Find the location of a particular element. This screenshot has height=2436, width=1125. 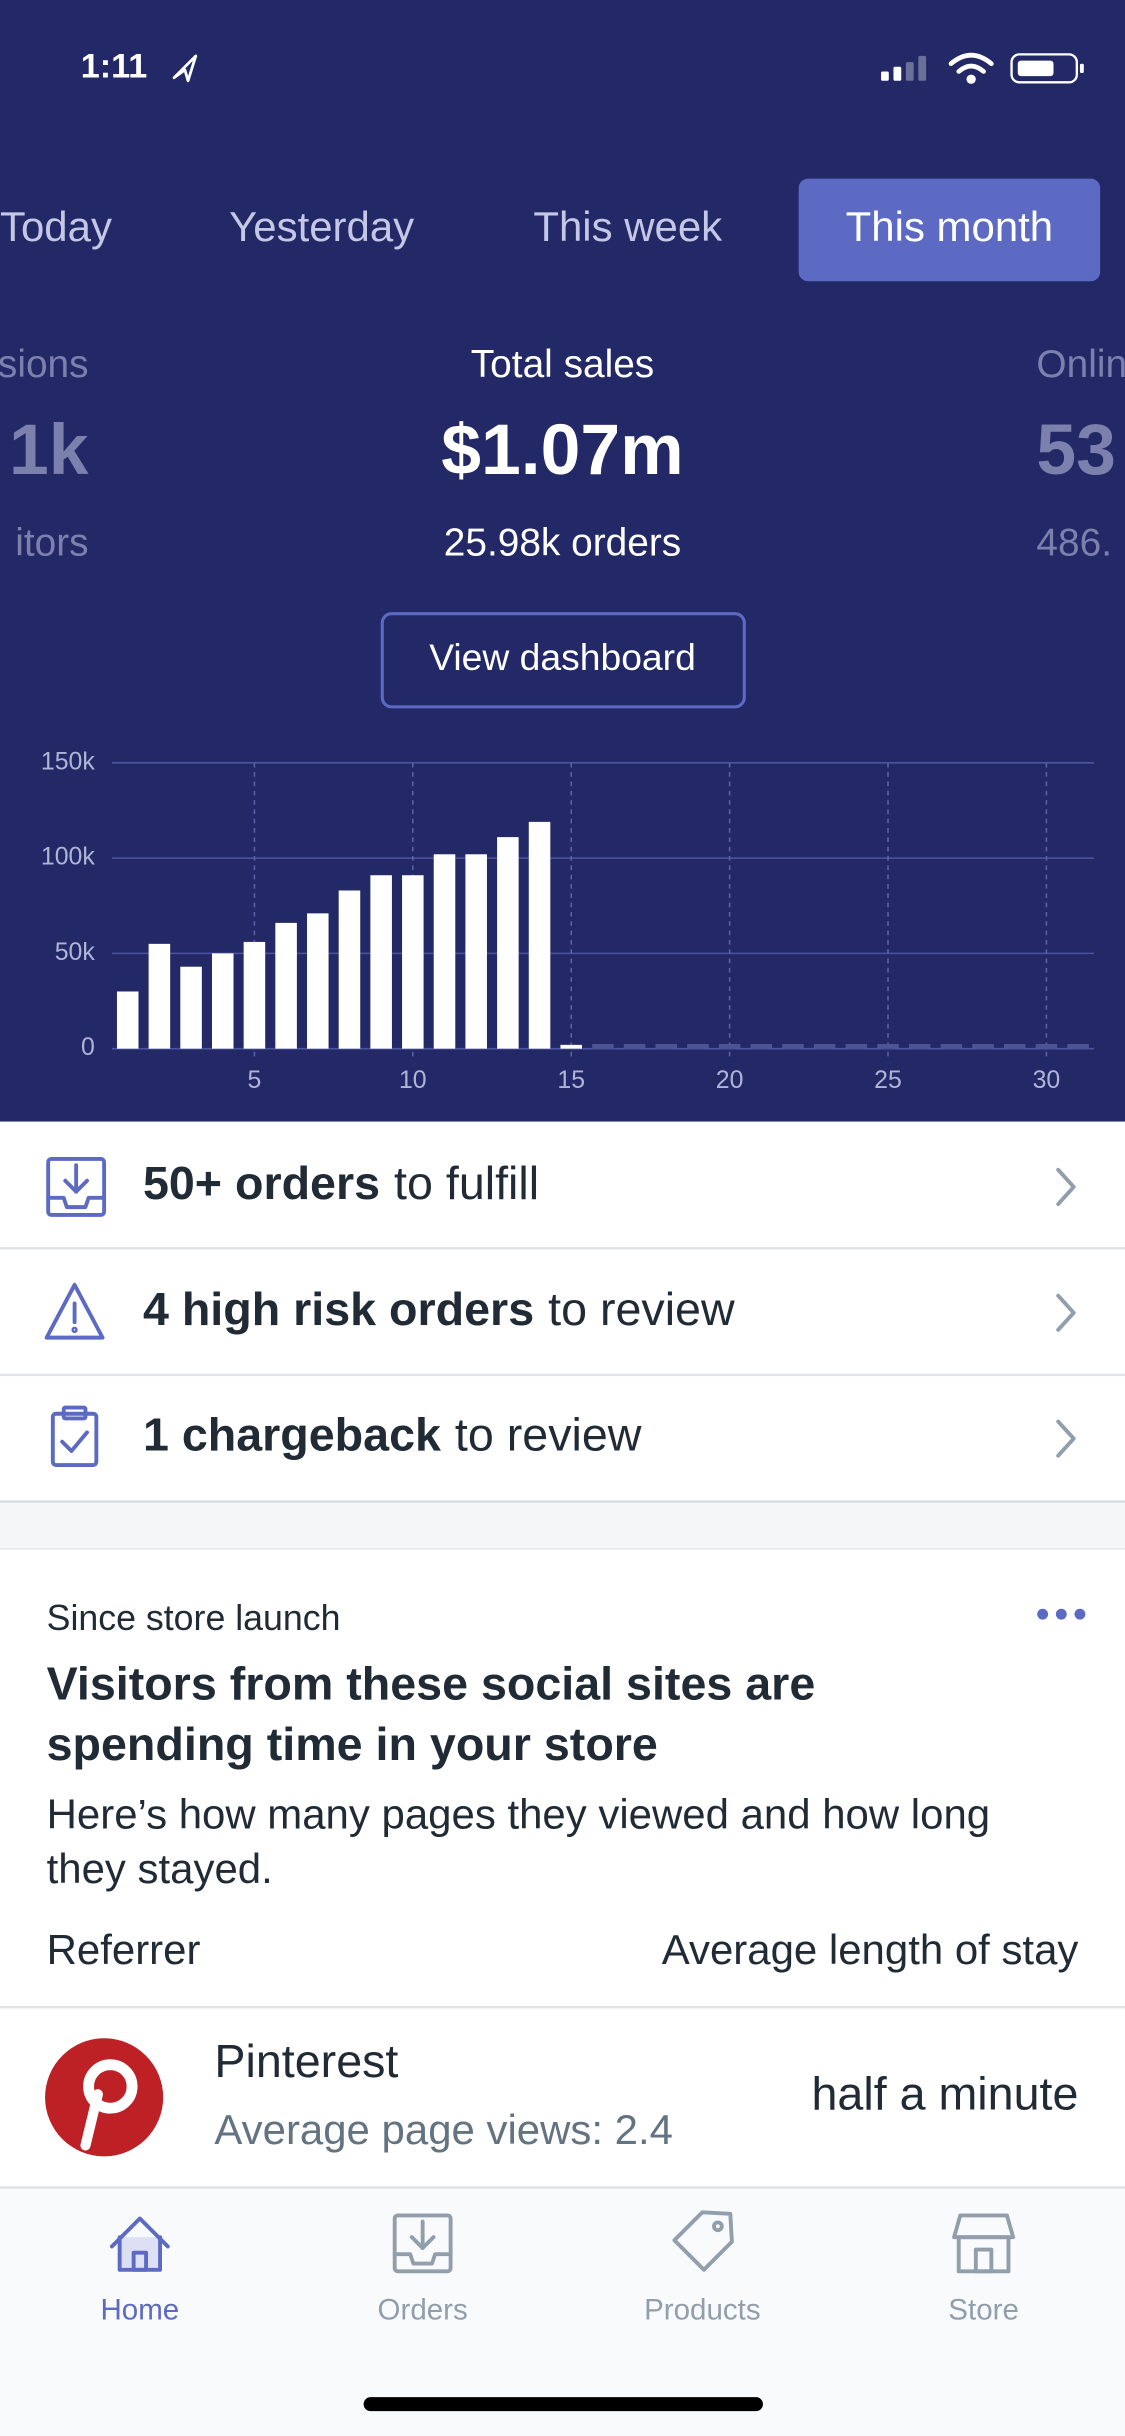

referrer-name: Pinterest is located at coordinates (306, 2061).